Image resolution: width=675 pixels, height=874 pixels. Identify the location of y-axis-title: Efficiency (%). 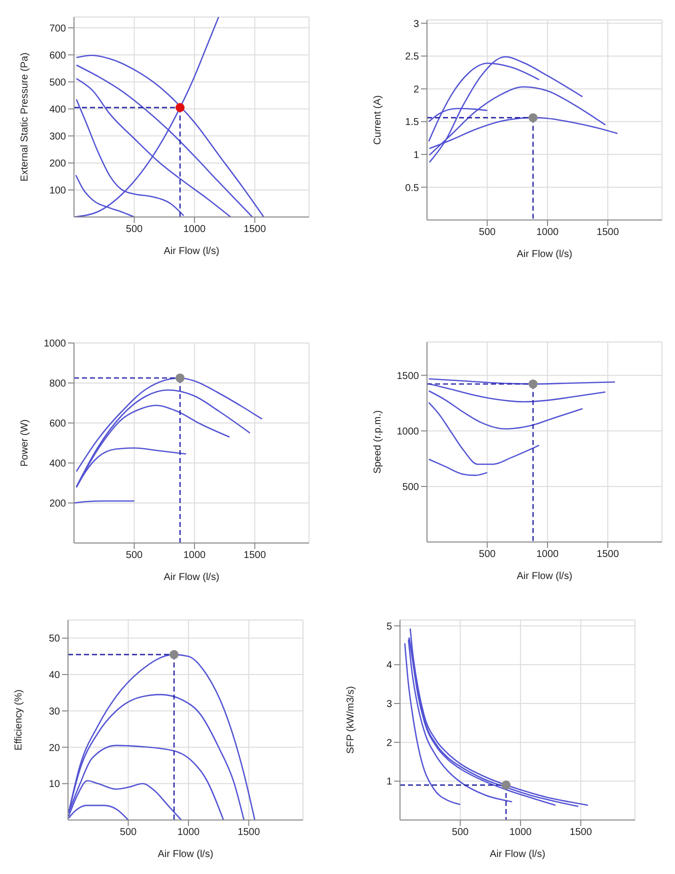
(19, 720).